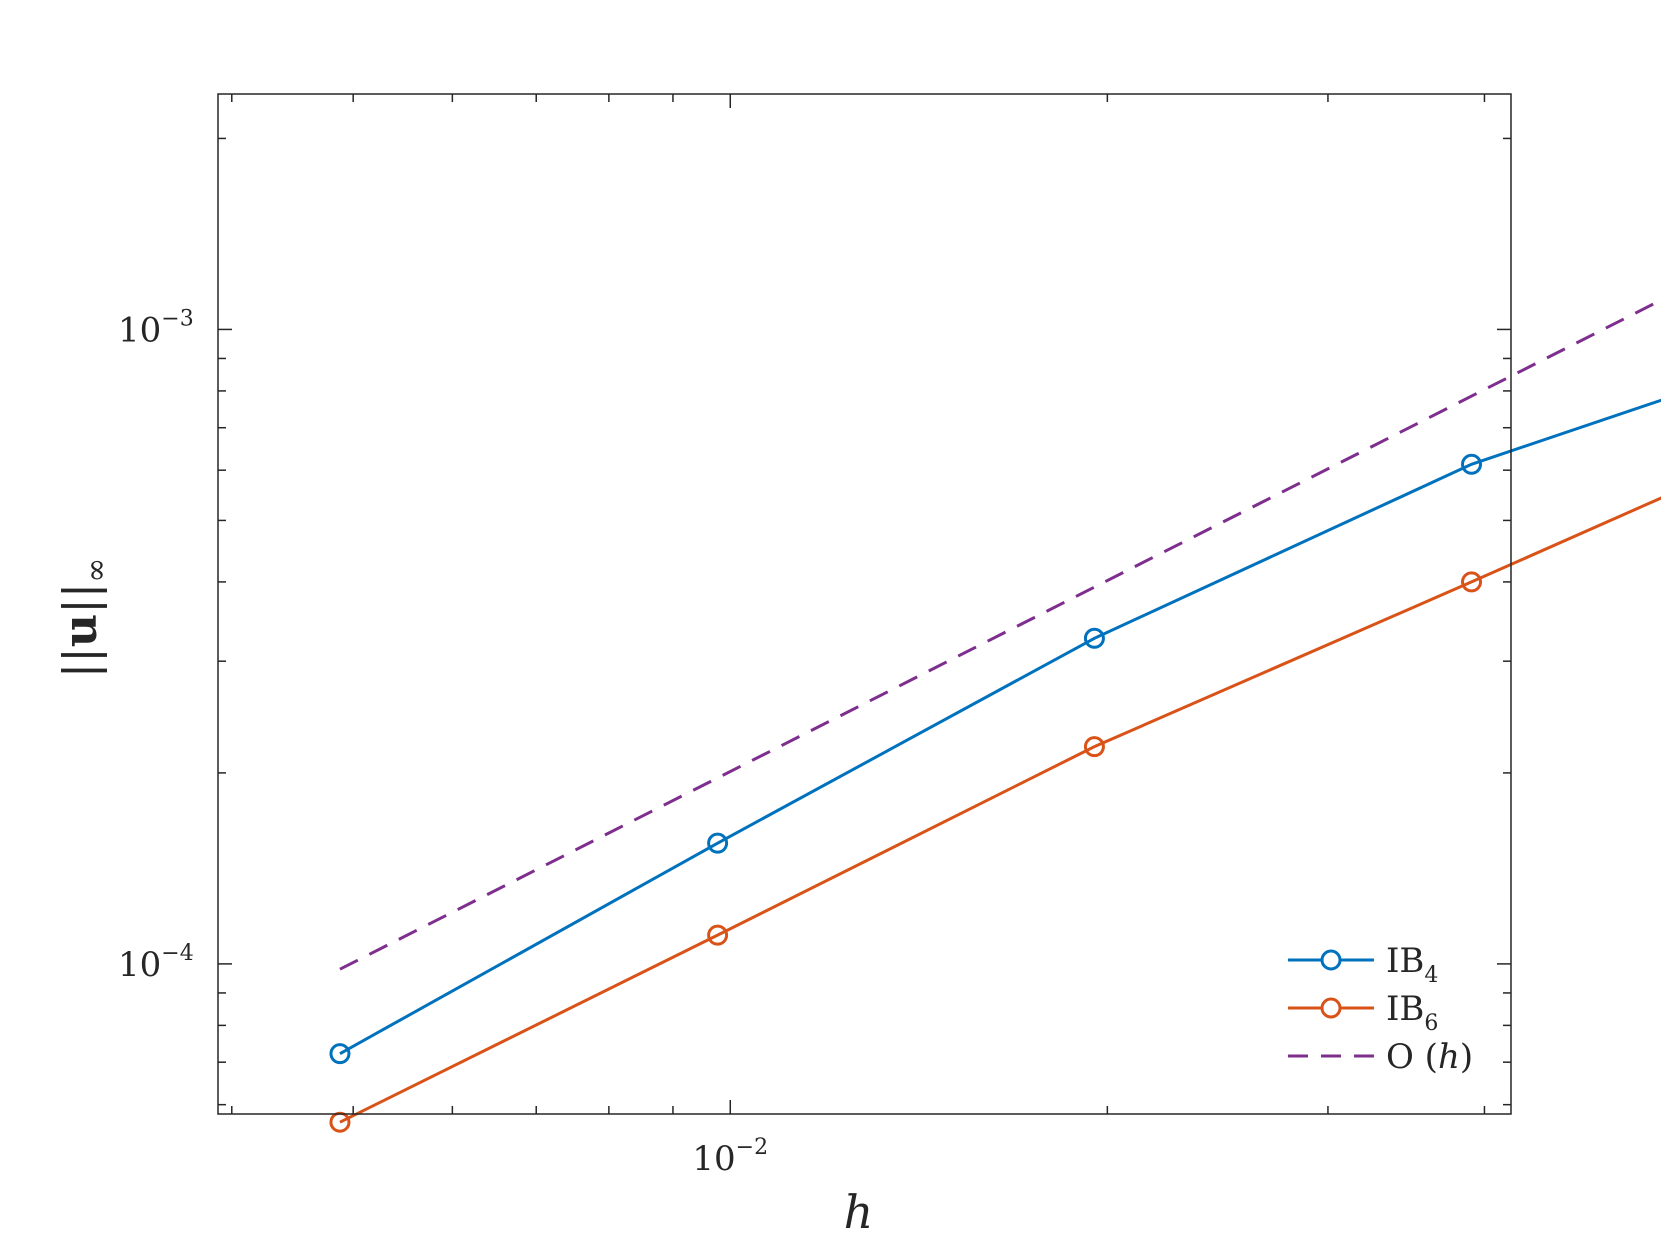 Image resolution: width=1661 pixels, height=1246 pixels. Describe the element at coordinates (156, 963) in the screenshot. I see `y-tick-label: 10⁻⁴` at that location.